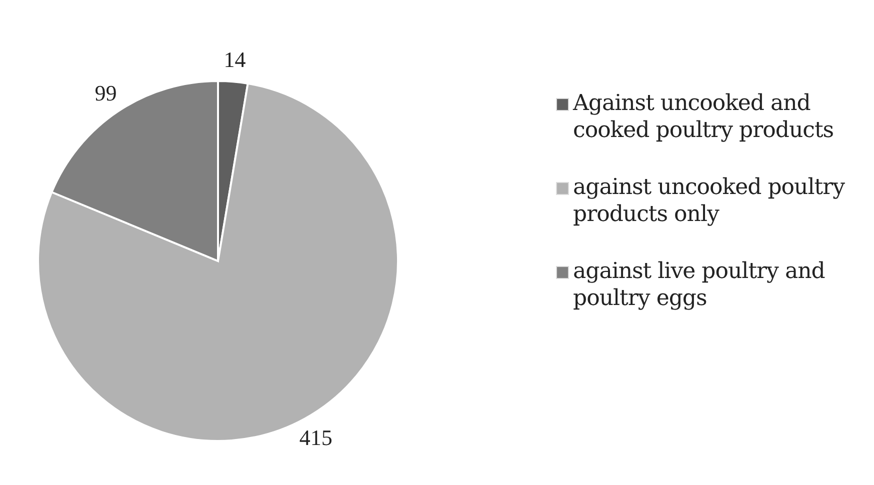 Image resolution: width=874 pixels, height=485 pixels. I want to click on data-label: 14, so click(235, 59).